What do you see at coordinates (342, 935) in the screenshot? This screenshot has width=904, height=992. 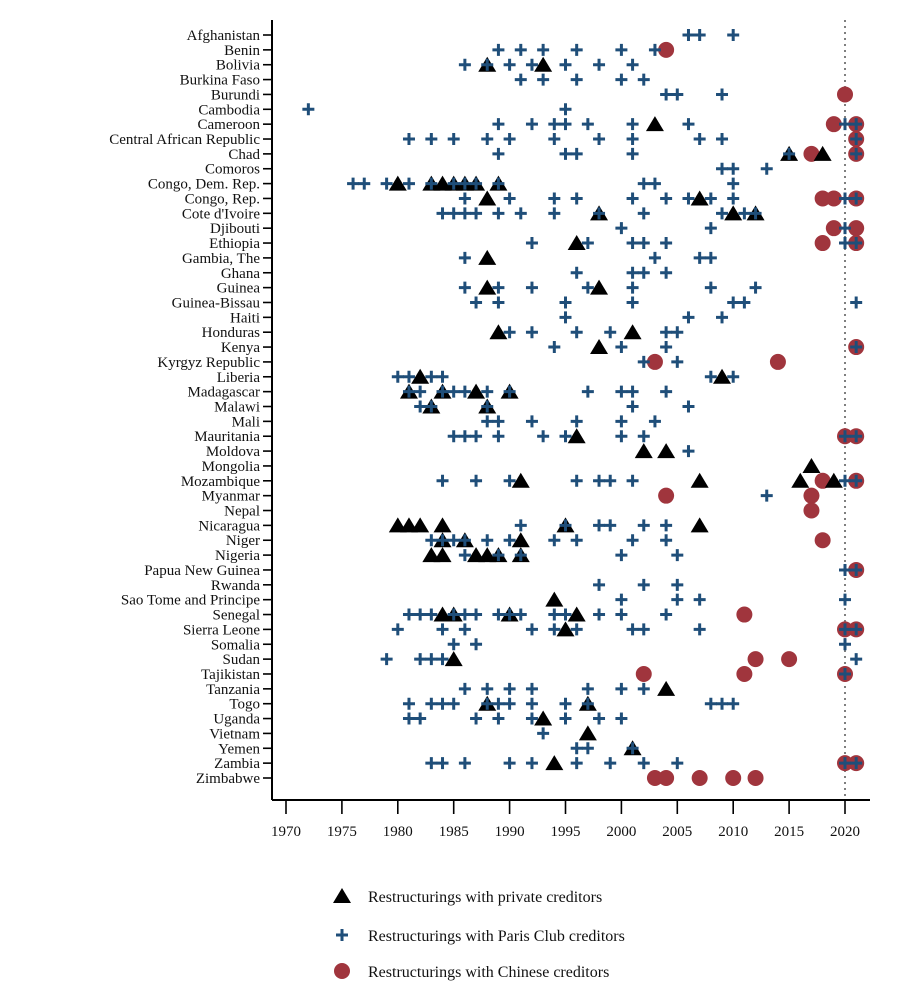 I see `legend-plus-icon` at bounding box center [342, 935].